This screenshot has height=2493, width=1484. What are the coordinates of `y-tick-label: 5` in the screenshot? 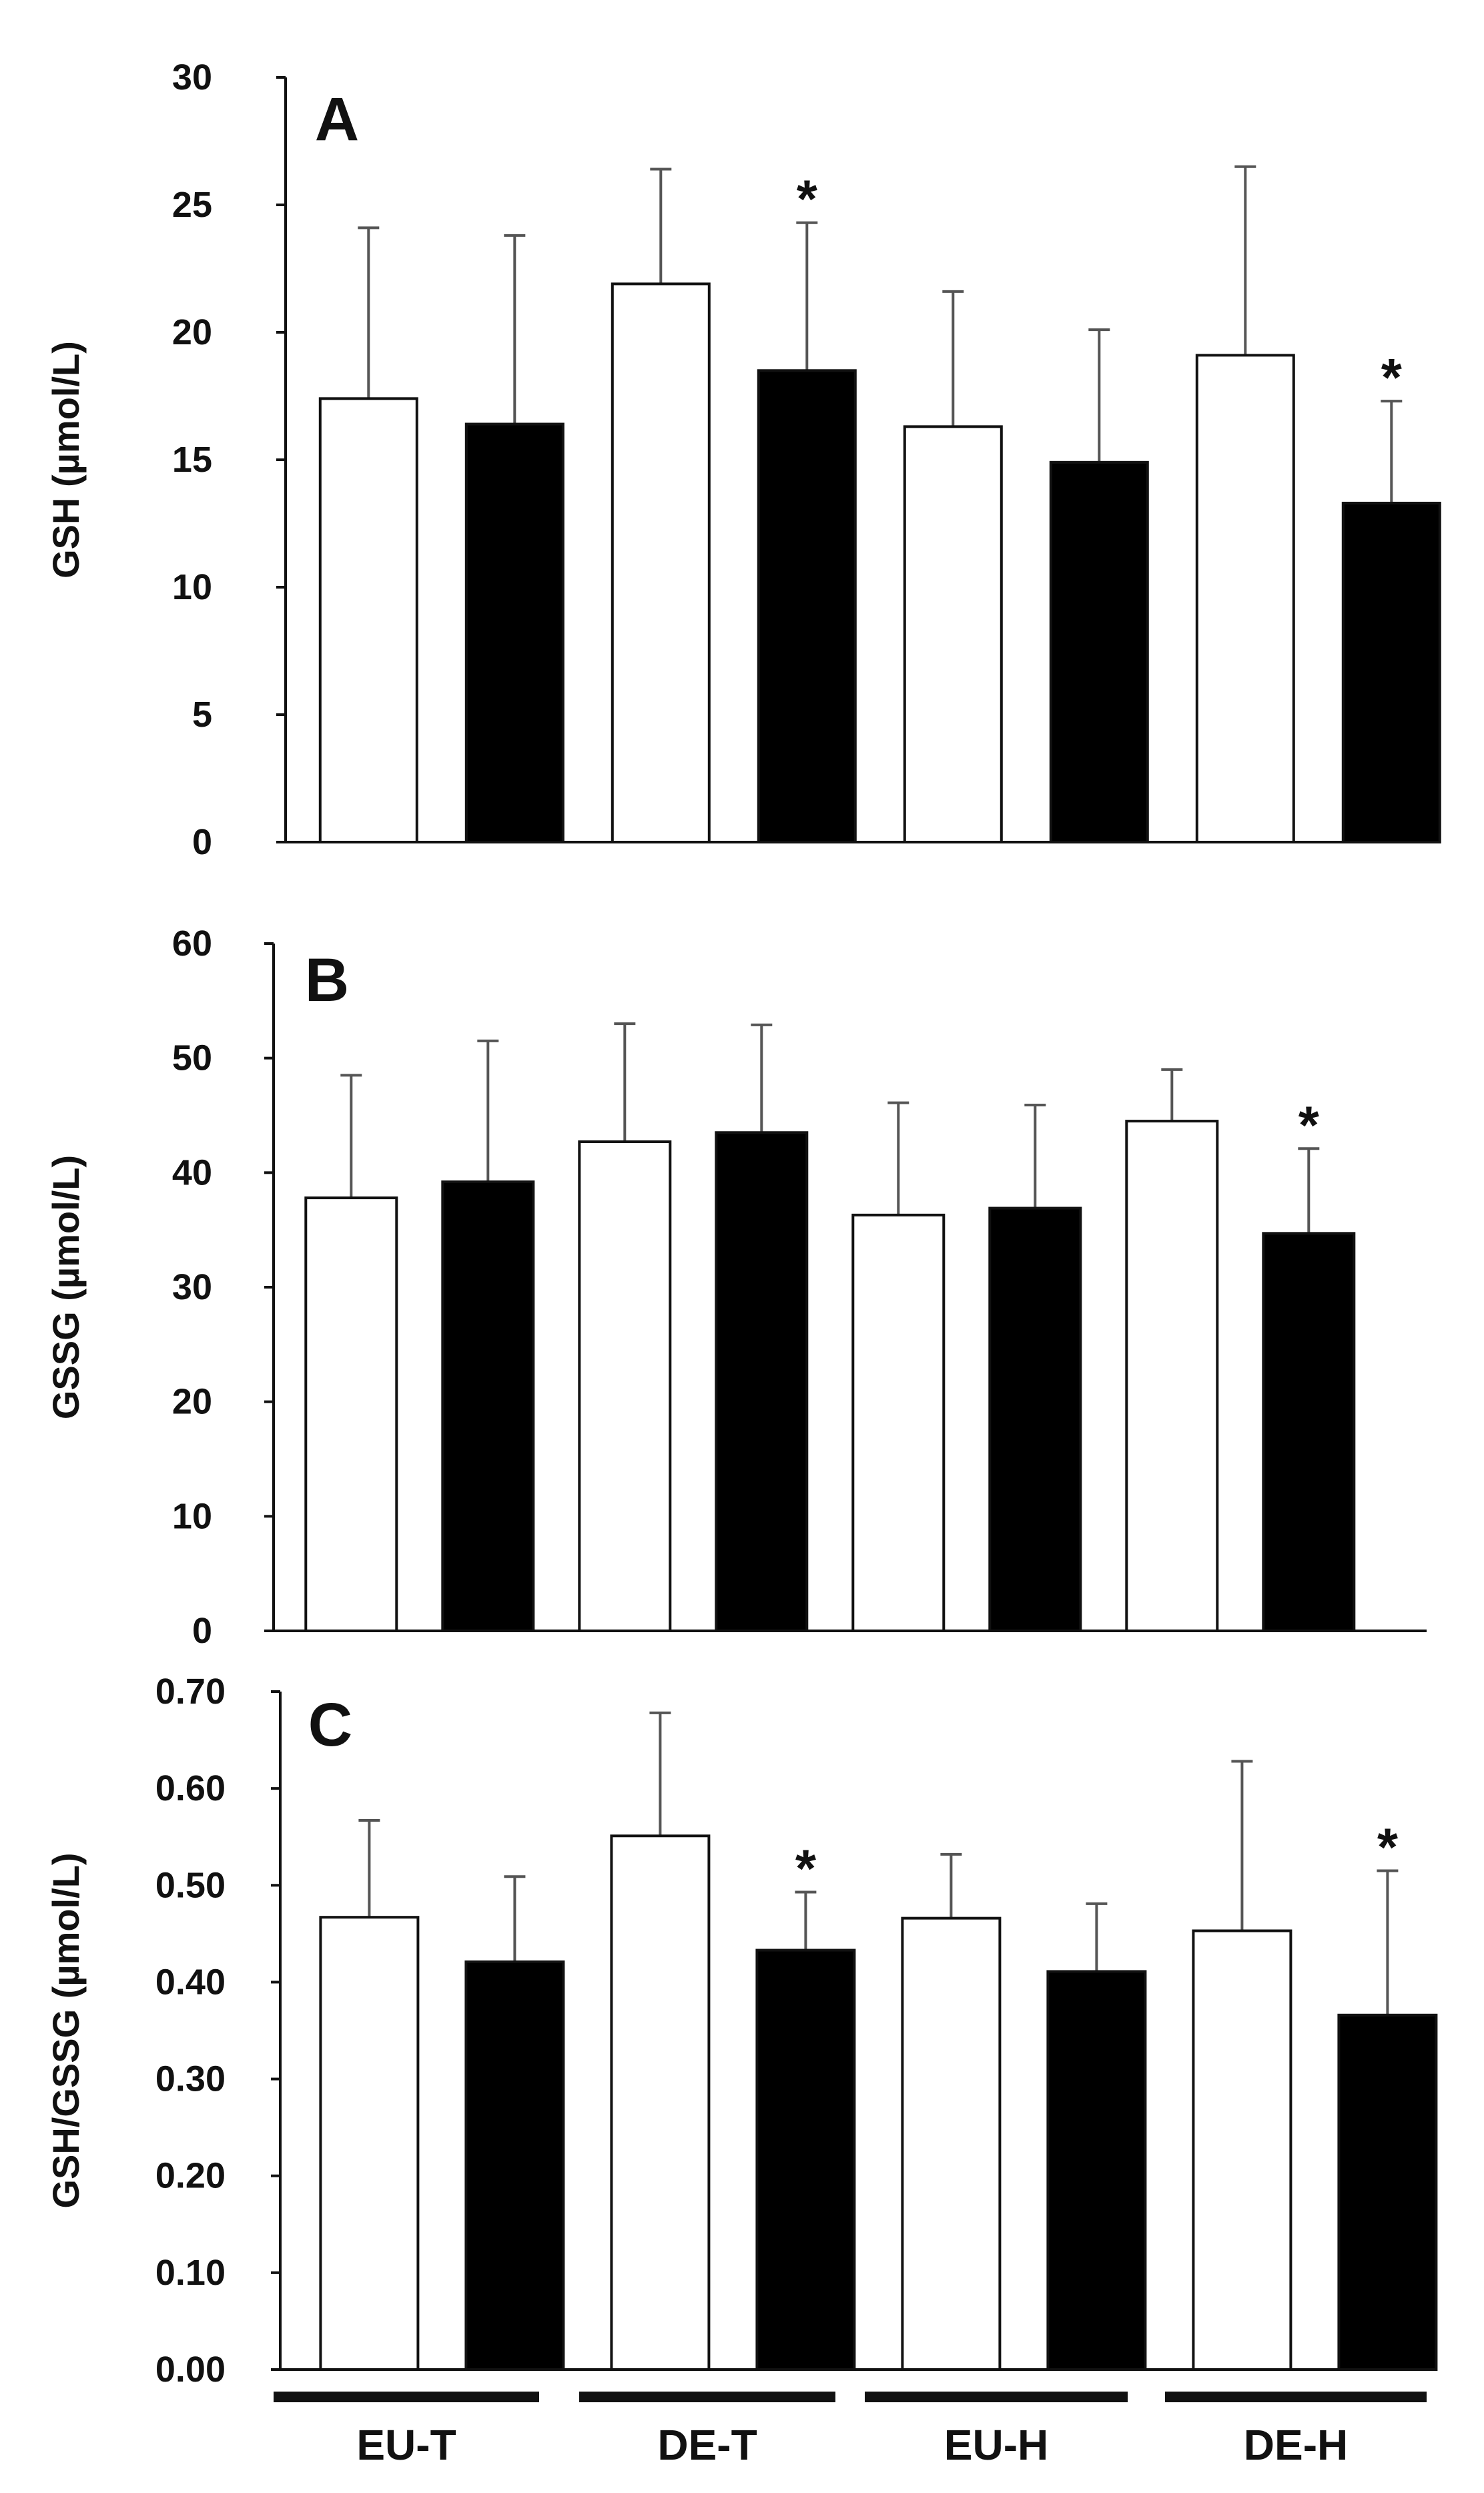 It's located at (202, 715).